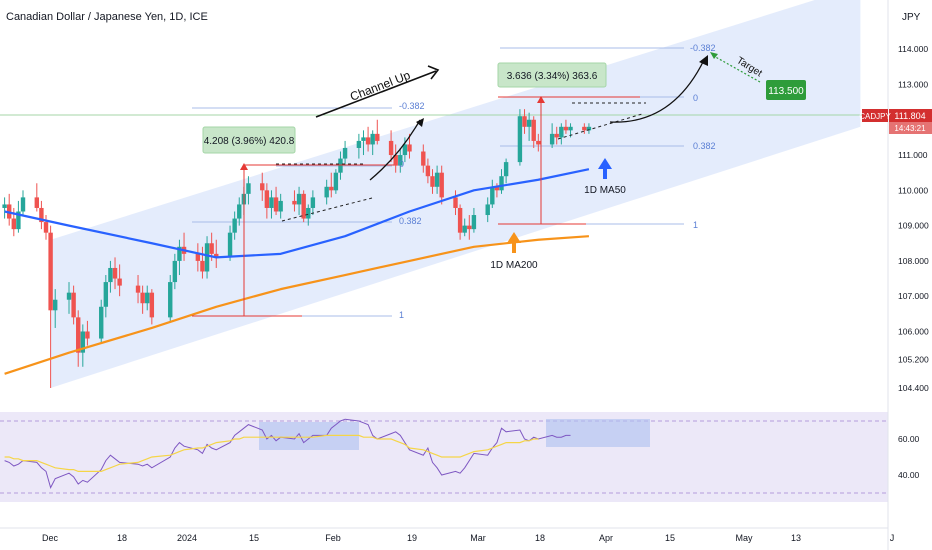 This screenshot has width=932, height=550. Describe the element at coordinates (670, 538) in the screenshot. I see `time-label-15: 15` at that location.